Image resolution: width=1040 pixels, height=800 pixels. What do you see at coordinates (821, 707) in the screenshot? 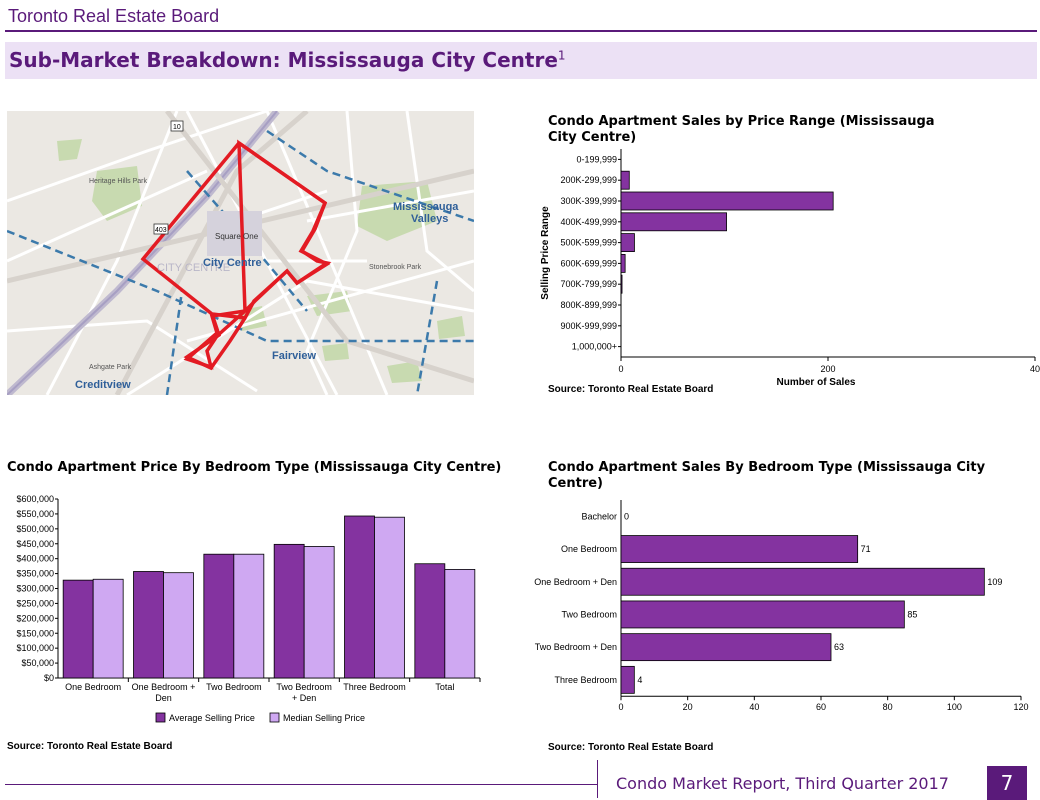
I see `bedroom-sales-x-tick-label: 60` at bounding box center [821, 707].